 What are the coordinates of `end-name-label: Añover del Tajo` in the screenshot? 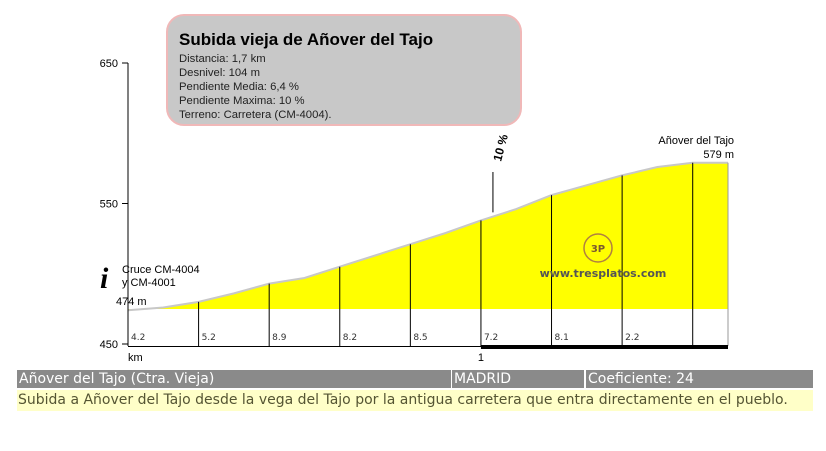 It's located at (696, 141).